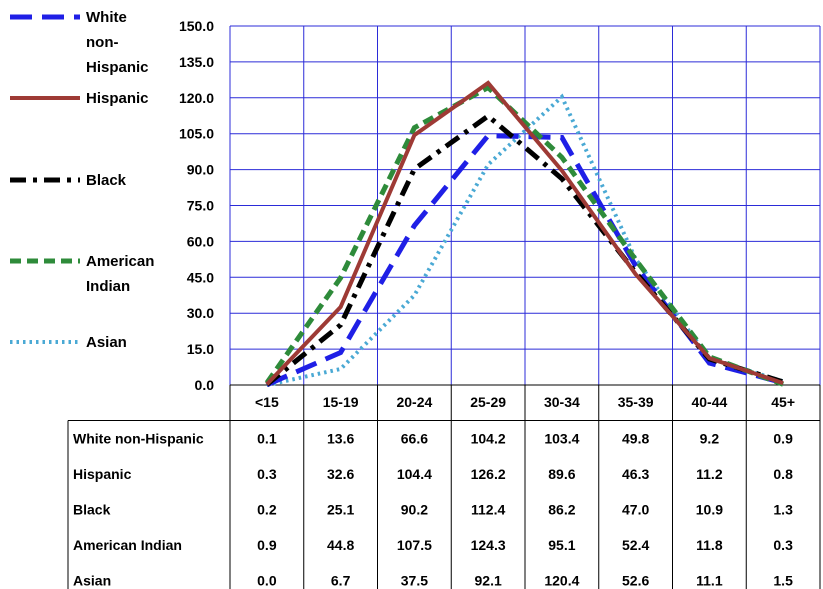 Image resolution: width=823 pixels, height=589 pixels. What do you see at coordinates (709, 402) in the screenshot?
I see `x-category-label: 40-44` at bounding box center [709, 402].